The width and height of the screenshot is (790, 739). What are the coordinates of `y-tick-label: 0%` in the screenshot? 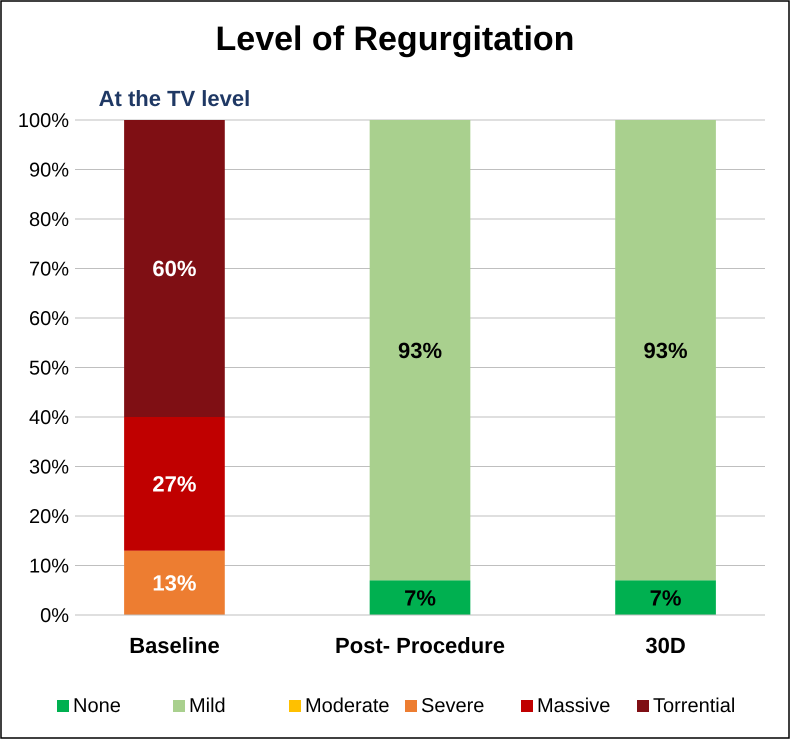 It's located at (55, 616).